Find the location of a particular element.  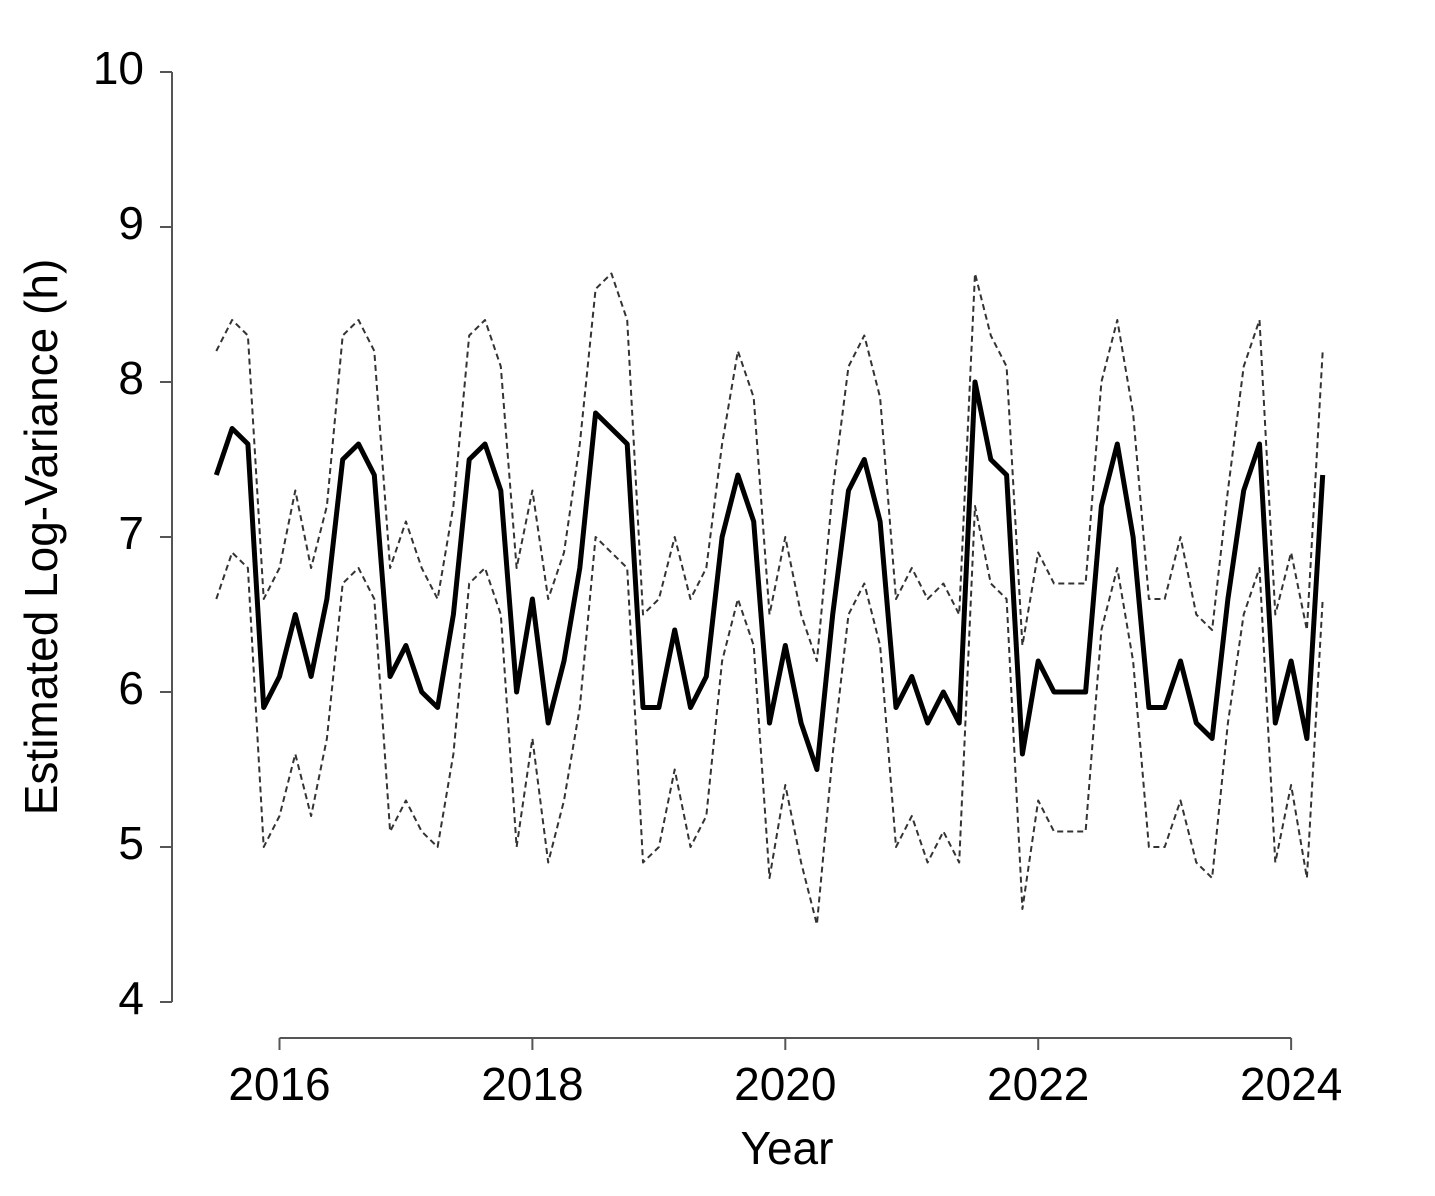

x-tick-label: 2020 is located at coordinates (785, 1084).